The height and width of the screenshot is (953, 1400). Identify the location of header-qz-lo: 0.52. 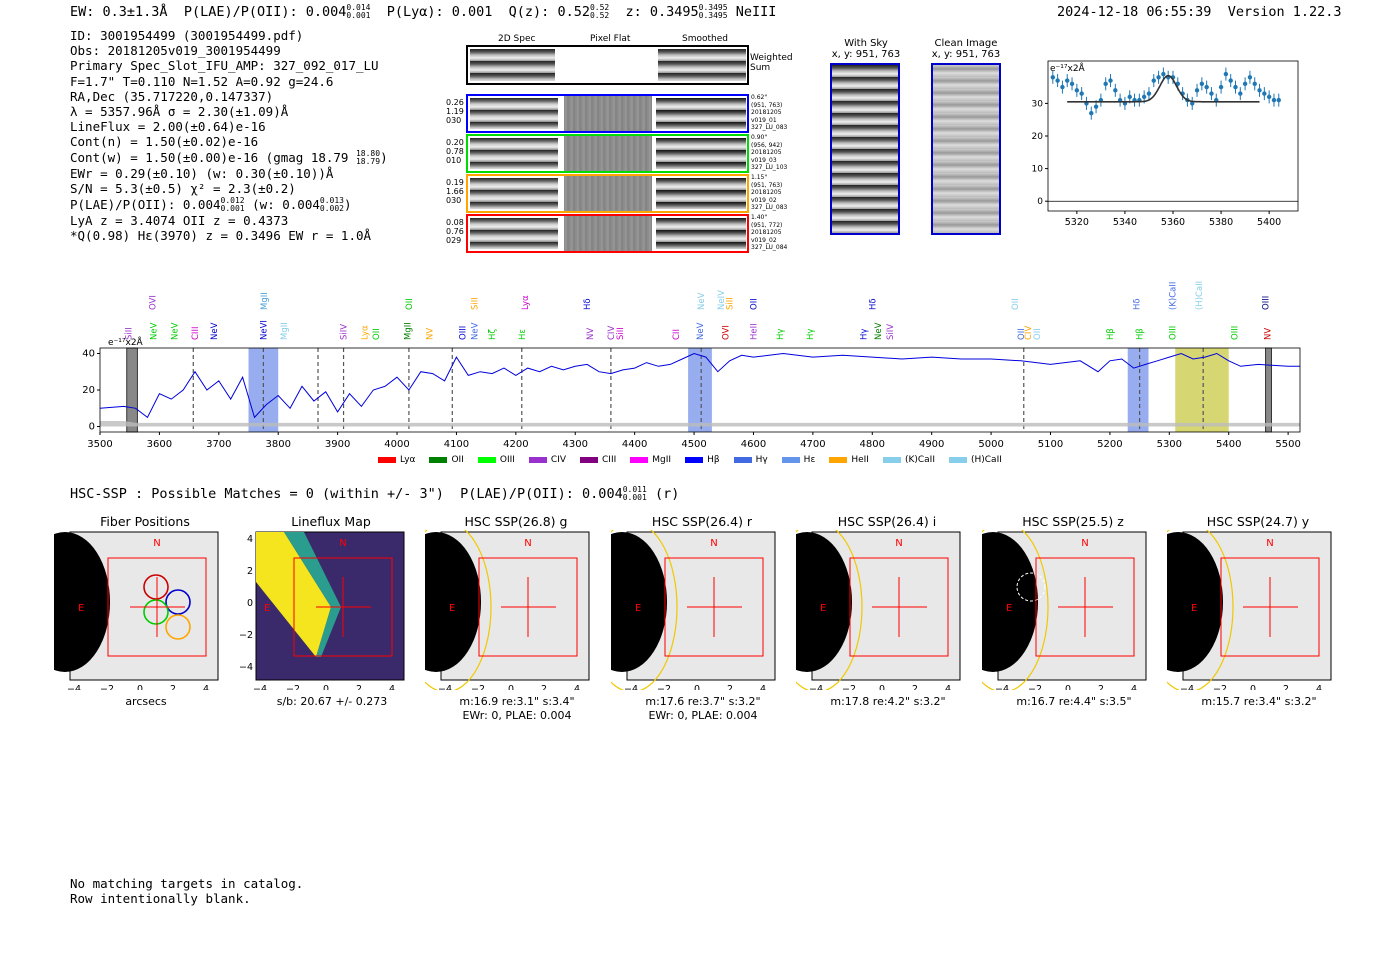
(599, 15).